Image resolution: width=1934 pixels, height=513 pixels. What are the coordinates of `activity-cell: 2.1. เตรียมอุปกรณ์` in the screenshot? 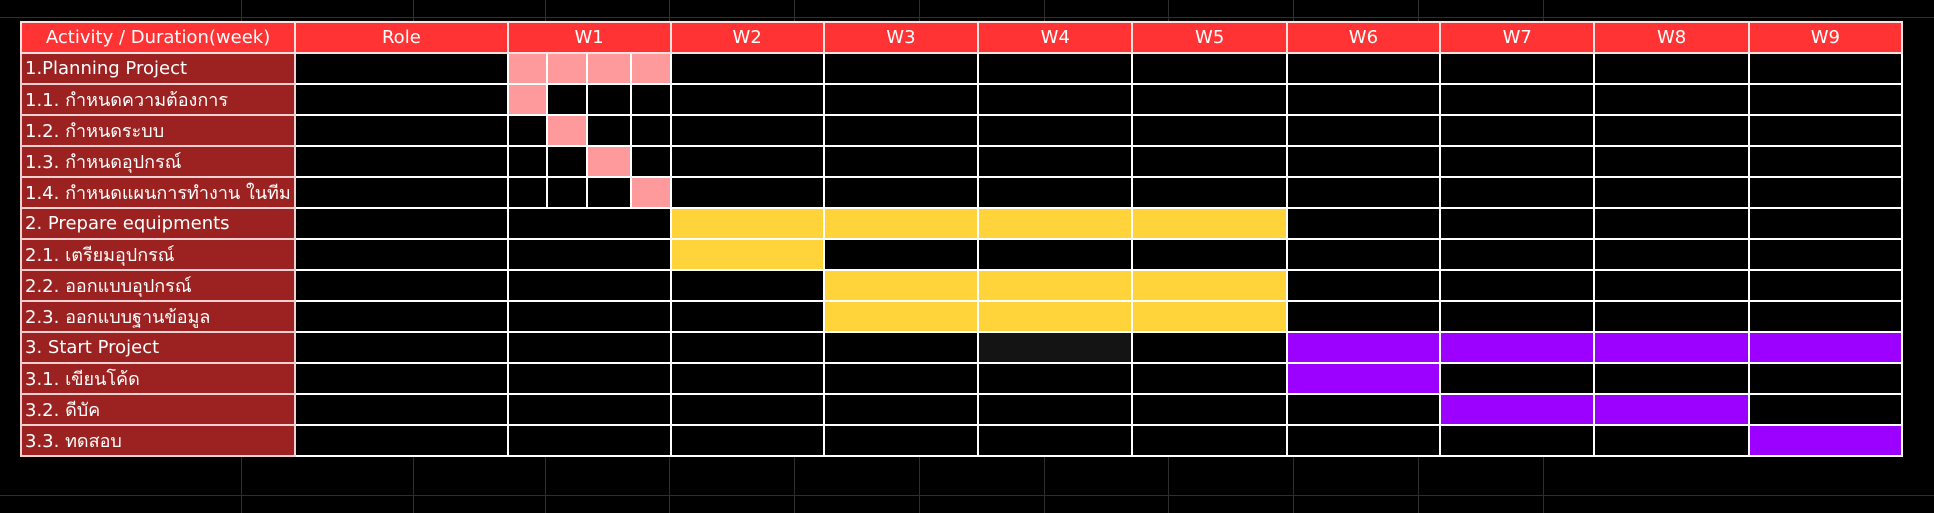 It's located at (158, 254).